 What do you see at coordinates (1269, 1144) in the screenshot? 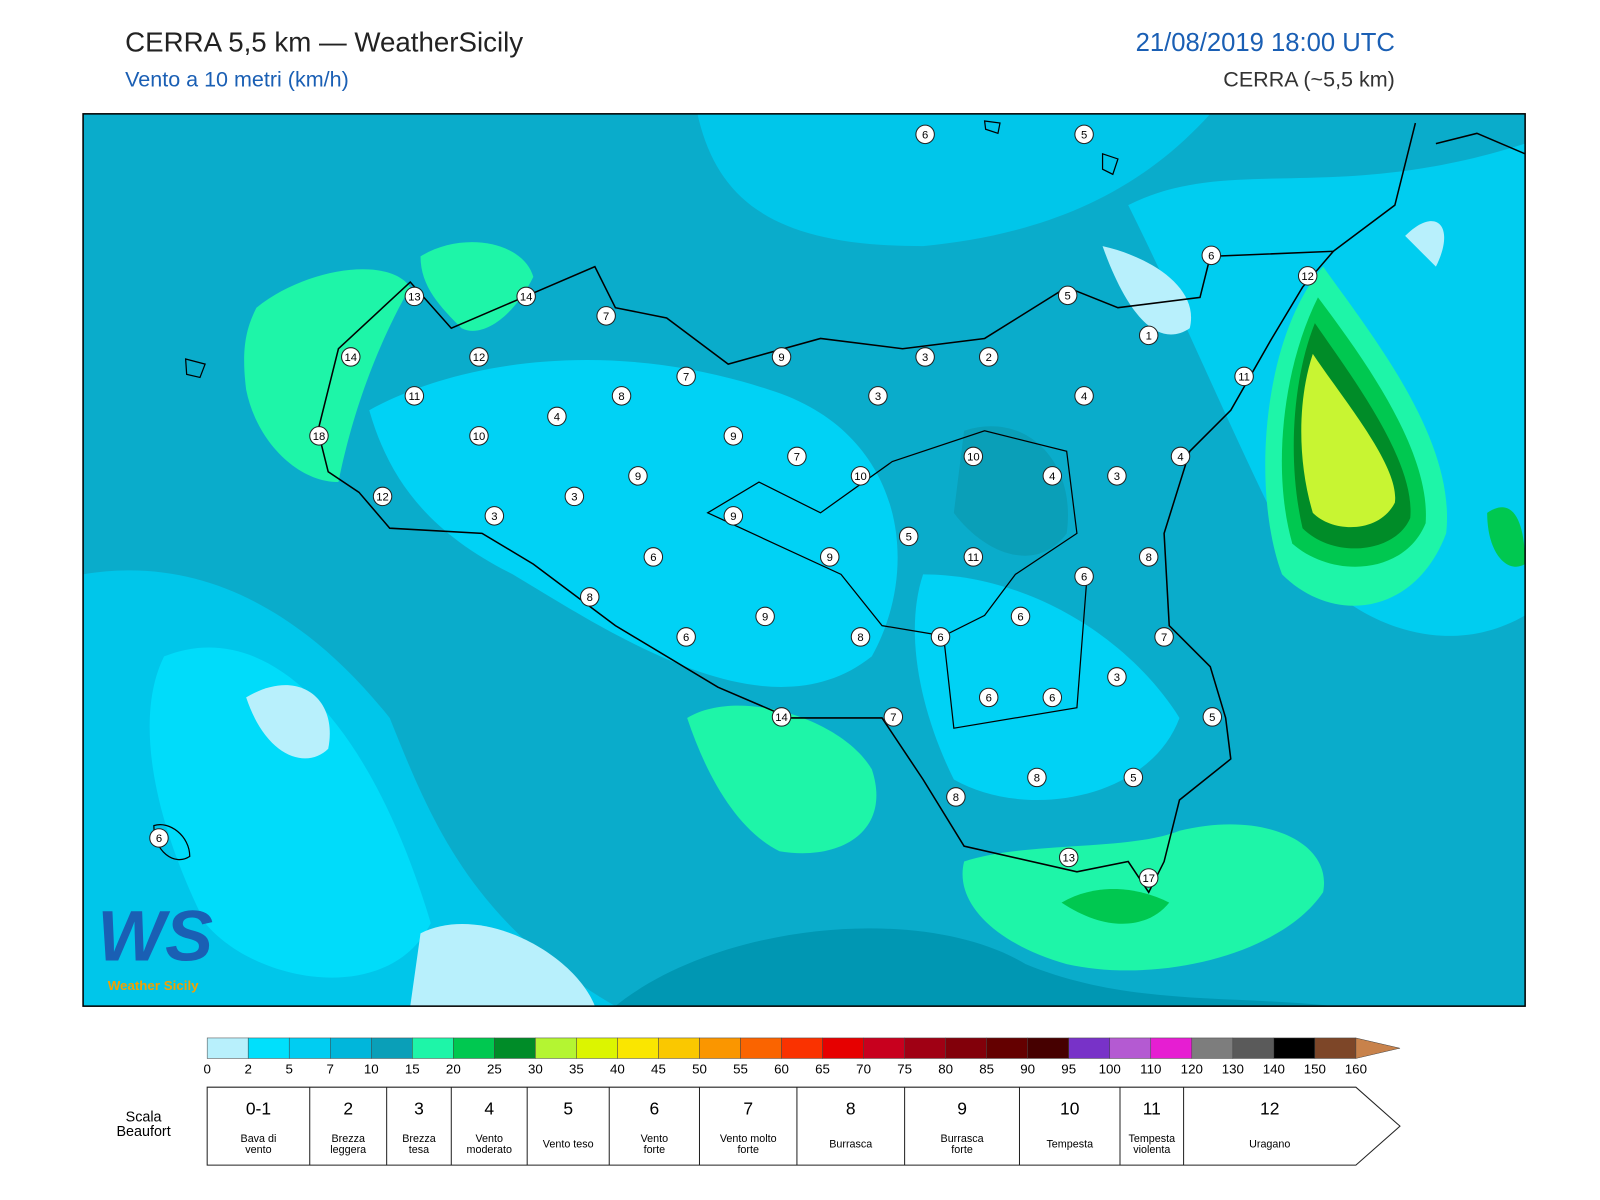
I see `beaufort-name: Uragano` at bounding box center [1269, 1144].